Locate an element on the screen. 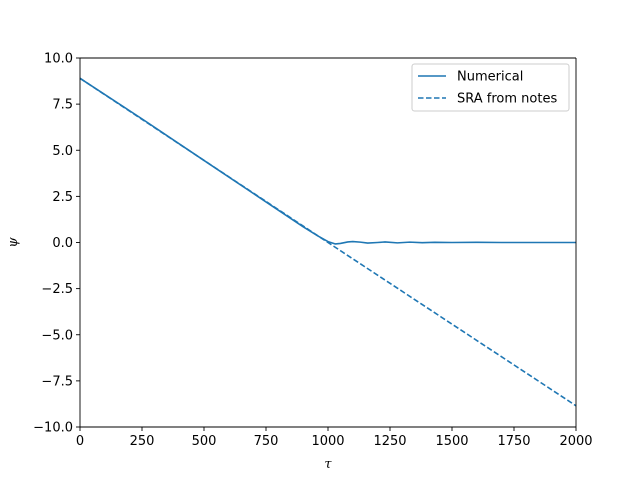 This screenshot has height=480, width=640. x-tick-label: 1750 is located at coordinates (513, 441).